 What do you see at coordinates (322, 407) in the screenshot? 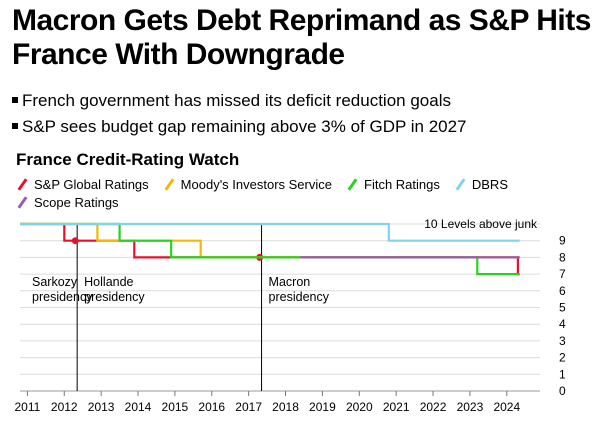
I see `x-tick-label: 2019` at bounding box center [322, 407].